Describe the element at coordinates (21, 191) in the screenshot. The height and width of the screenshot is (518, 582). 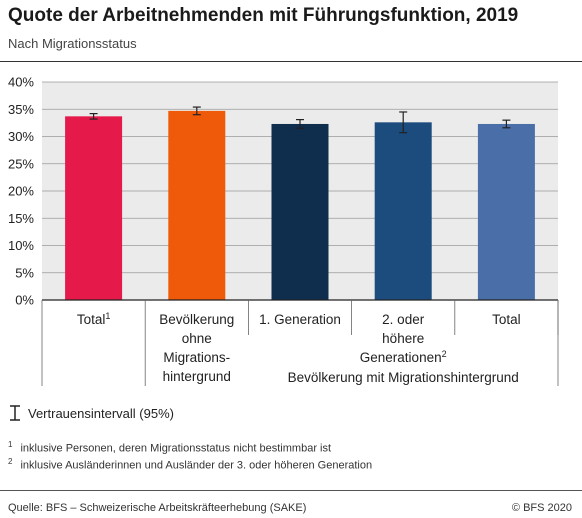
I see `y-tick-label: 20%` at that location.